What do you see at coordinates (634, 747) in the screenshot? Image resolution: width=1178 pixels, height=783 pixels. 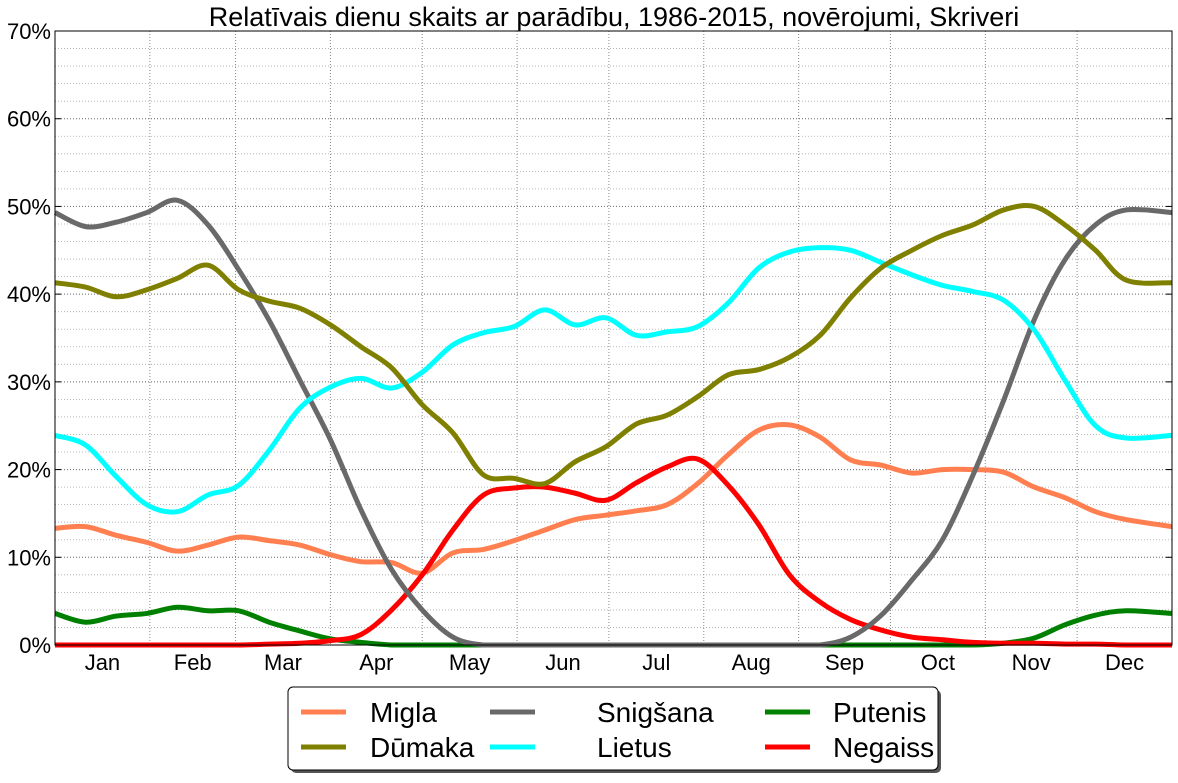 I see `legend-label: Lietus` at bounding box center [634, 747].